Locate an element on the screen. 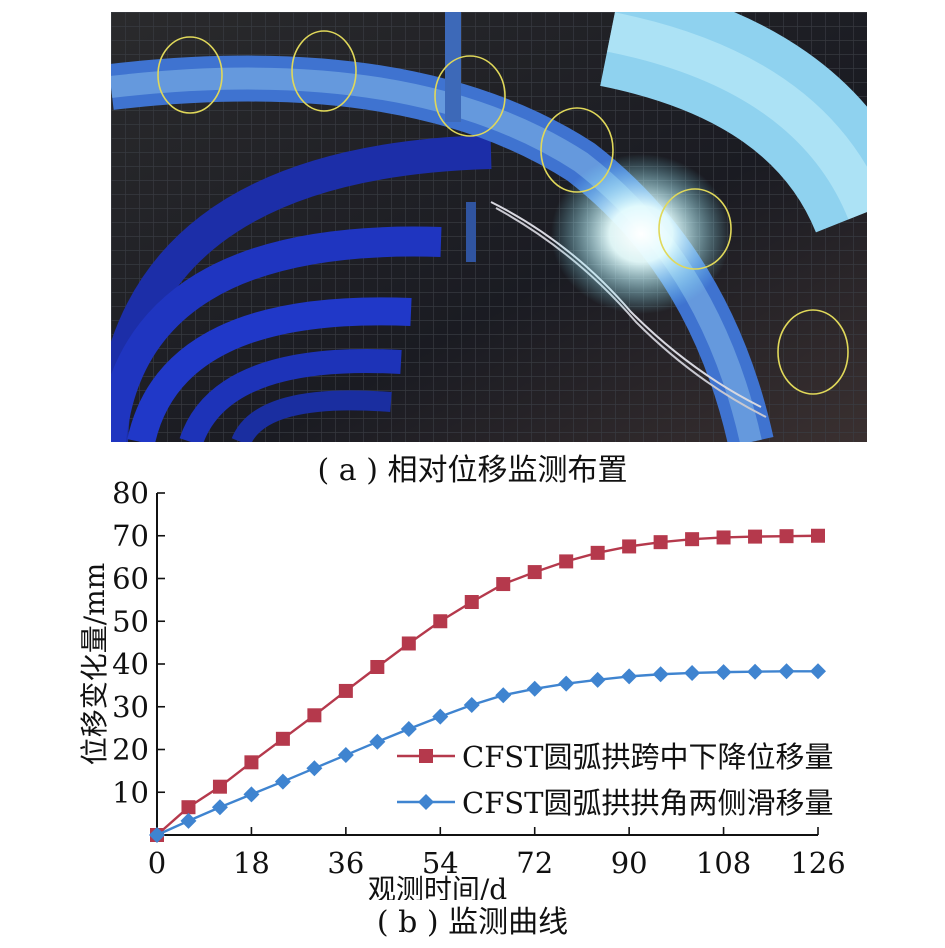  series-2-line is located at coordinates (487, 753).